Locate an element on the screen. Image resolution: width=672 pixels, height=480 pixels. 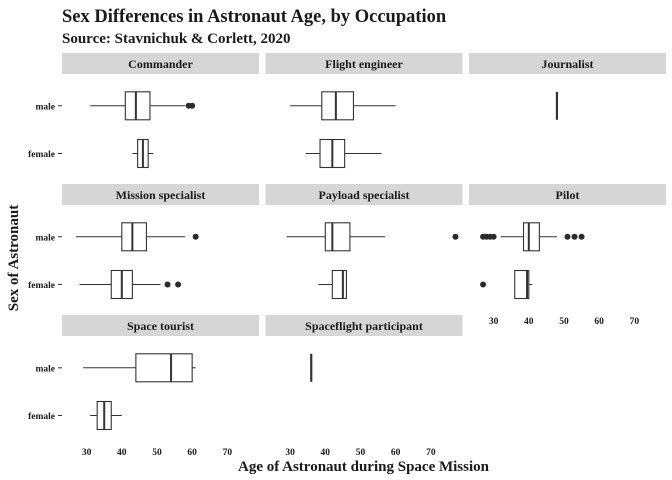
facet-strip-label: Space tourist is located at coordinates (160, 326).